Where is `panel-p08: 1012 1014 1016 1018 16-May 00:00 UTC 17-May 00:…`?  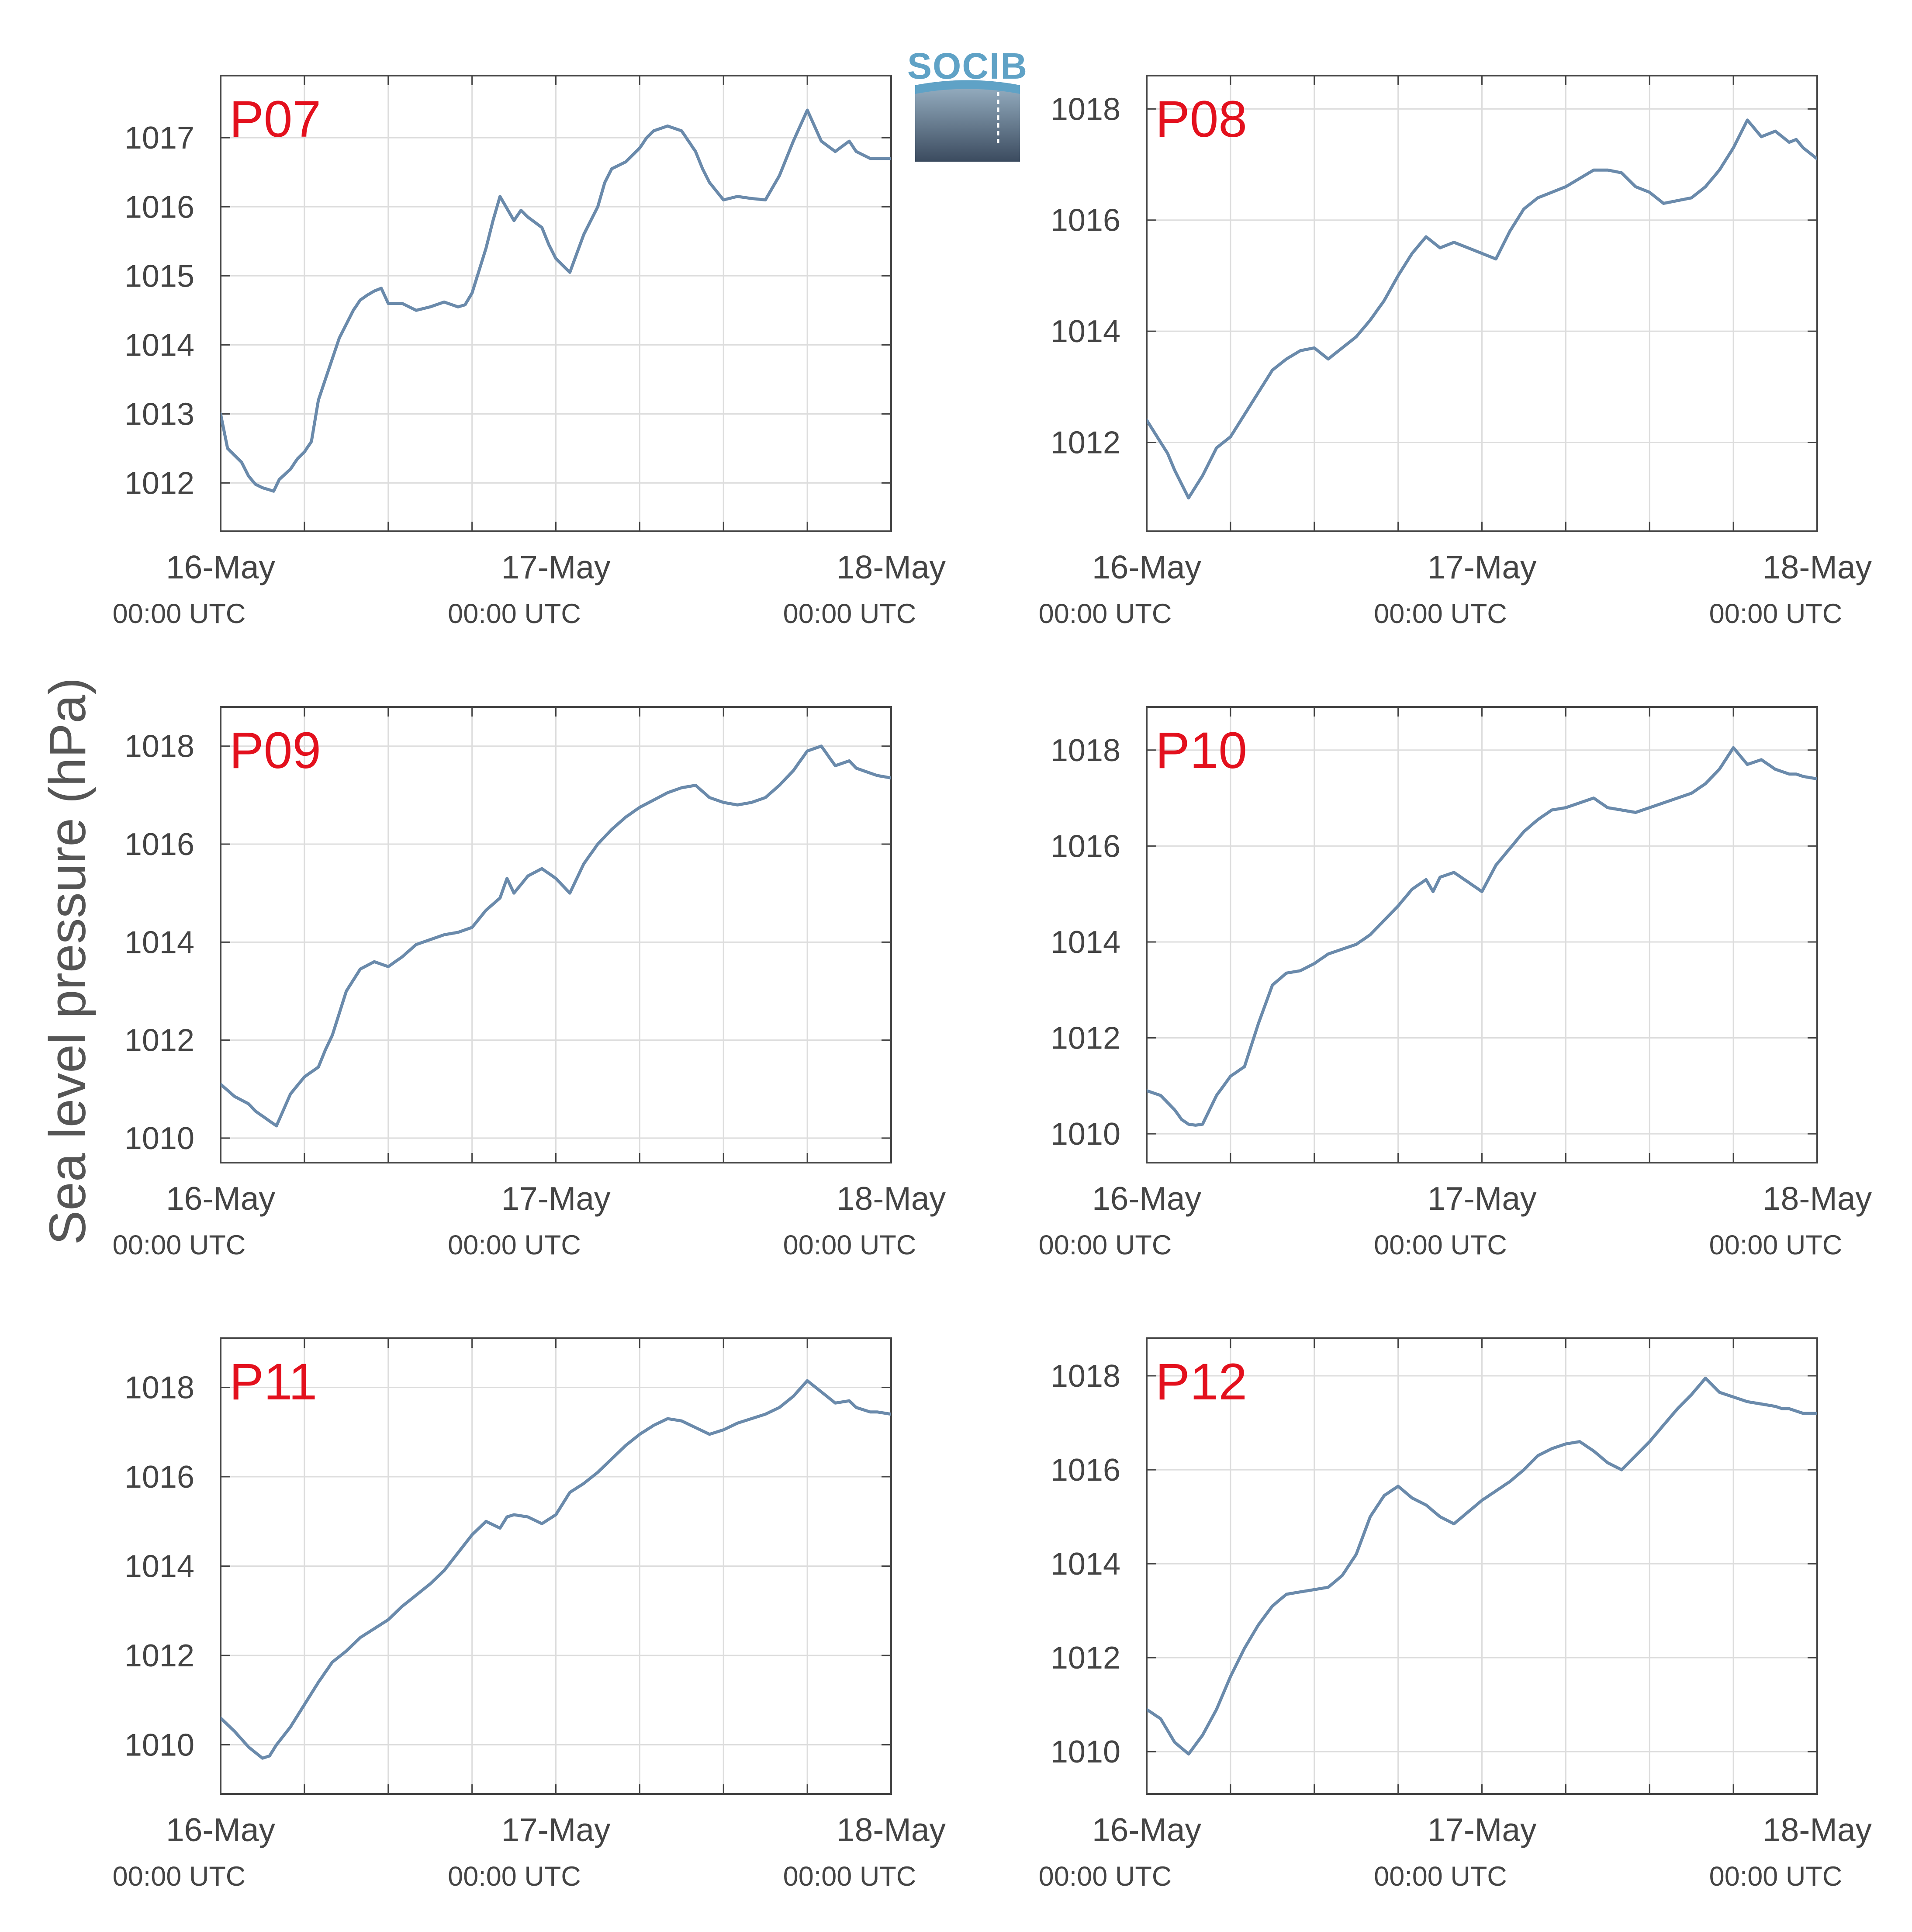
panel-p08: 1012 1014 1016 1018 16-May 00:00 UTC 17-May 00:… is located at coordinates (1455, 352).